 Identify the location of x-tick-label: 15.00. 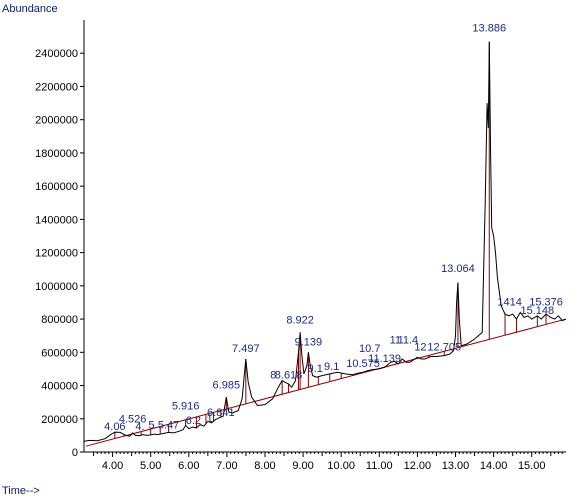
(532, 466).